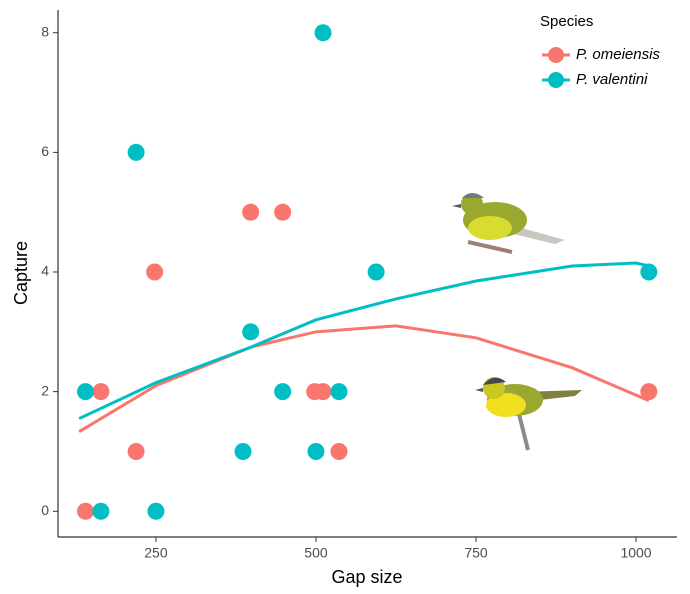  Describe the element at coordinates (566, 21) in the screenshot. I see `legend-title: Species` at that location.